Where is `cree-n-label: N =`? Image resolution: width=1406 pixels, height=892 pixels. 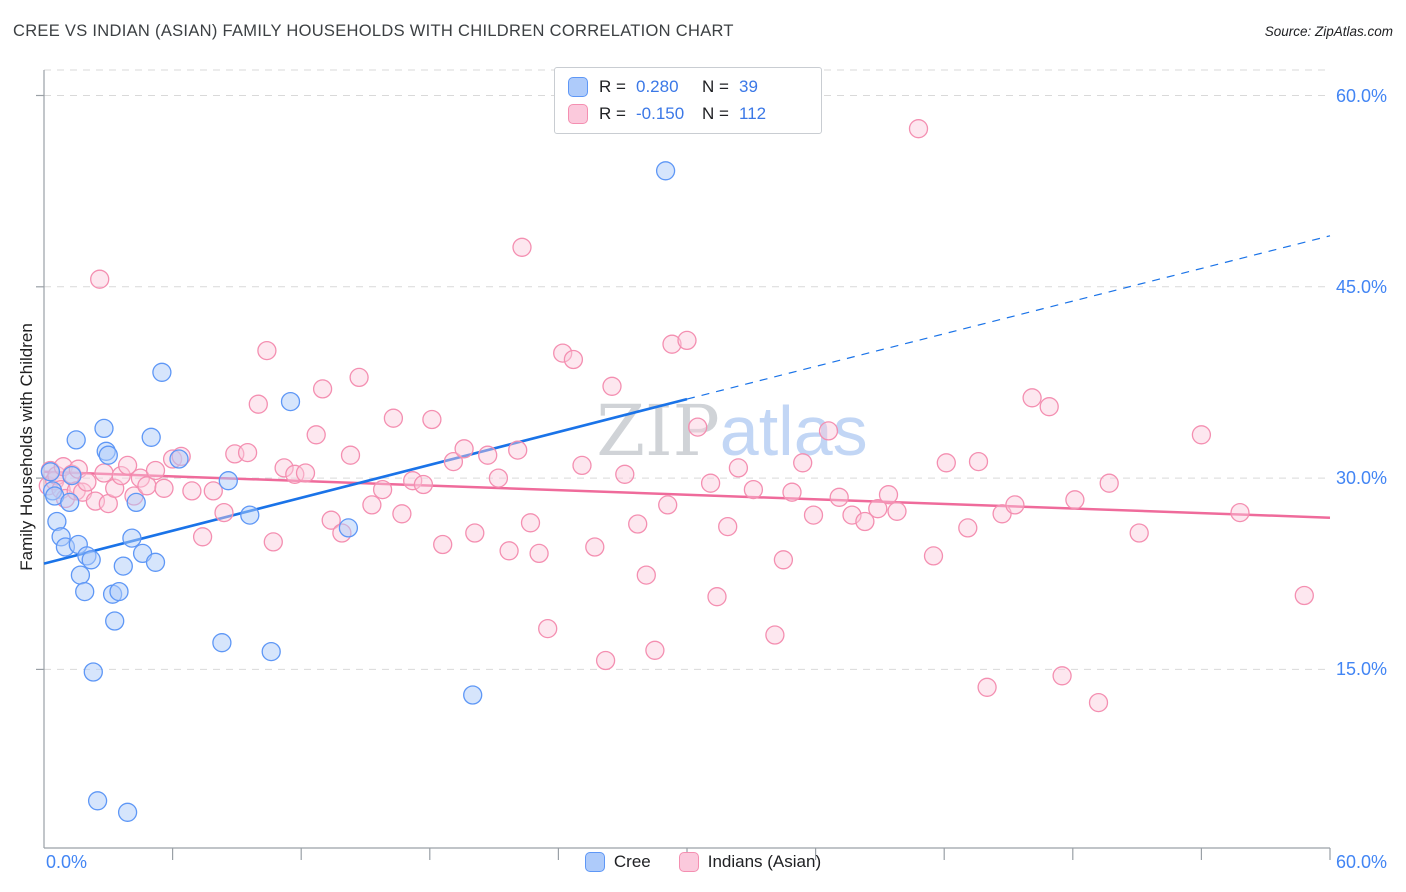 cree-n-label: N = is located at coordinates (715, 86).